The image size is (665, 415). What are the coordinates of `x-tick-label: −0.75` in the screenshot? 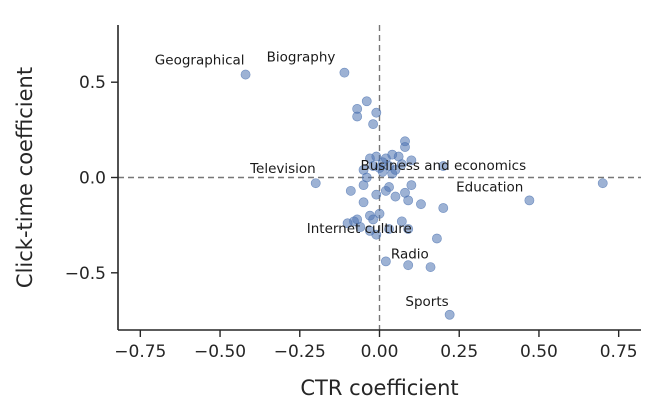 It's located at (140, 352).